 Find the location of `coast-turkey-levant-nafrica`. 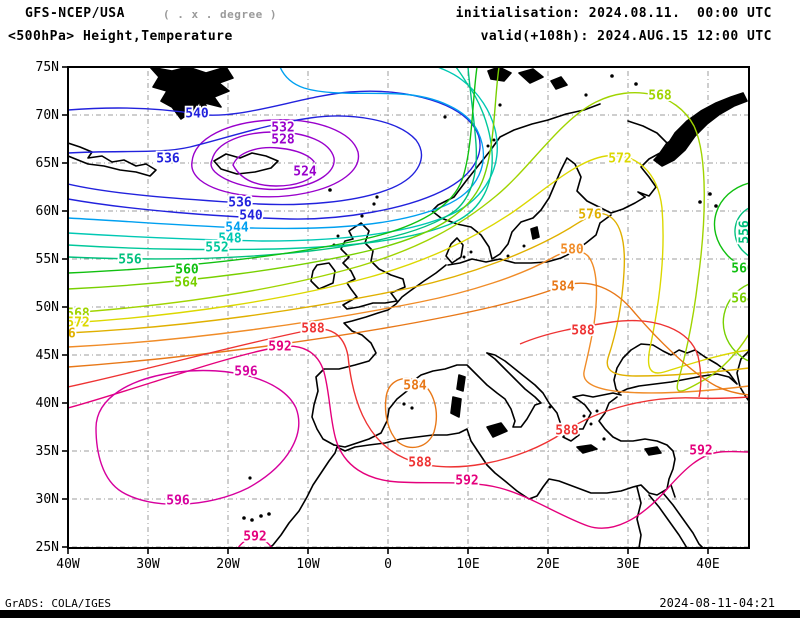

coast-turkey-levant-nafrica is located at coordinates (472, 472).